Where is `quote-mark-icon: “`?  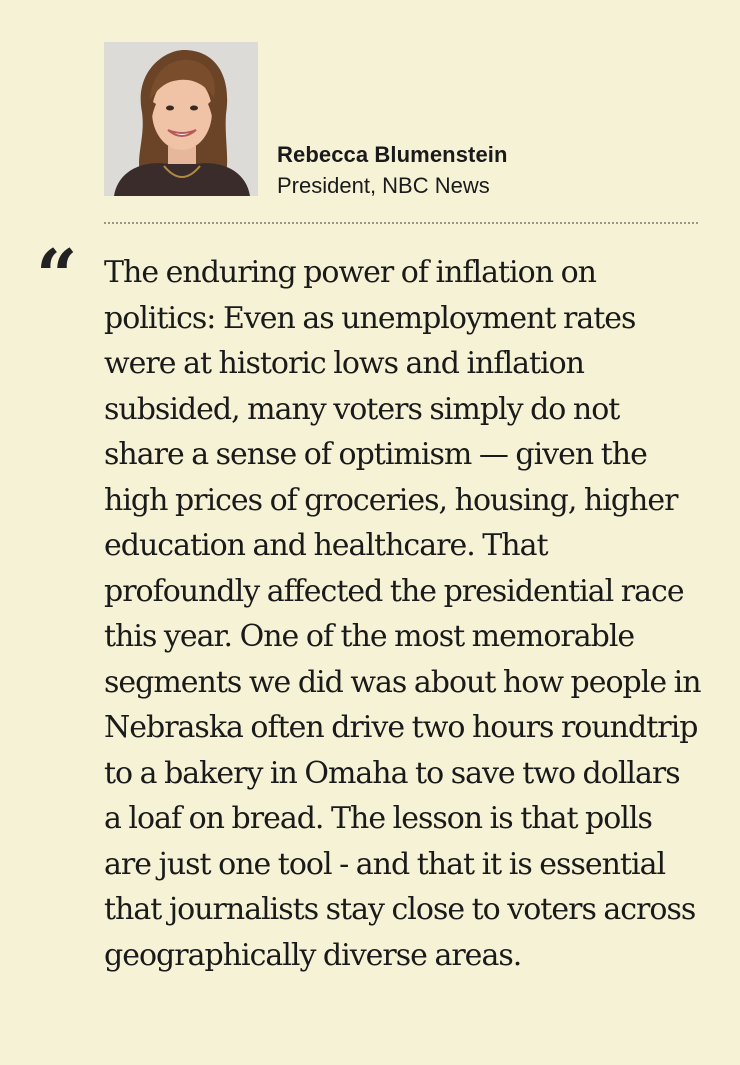
quote-mark-icon: “ is located at coordinates (57, 275).